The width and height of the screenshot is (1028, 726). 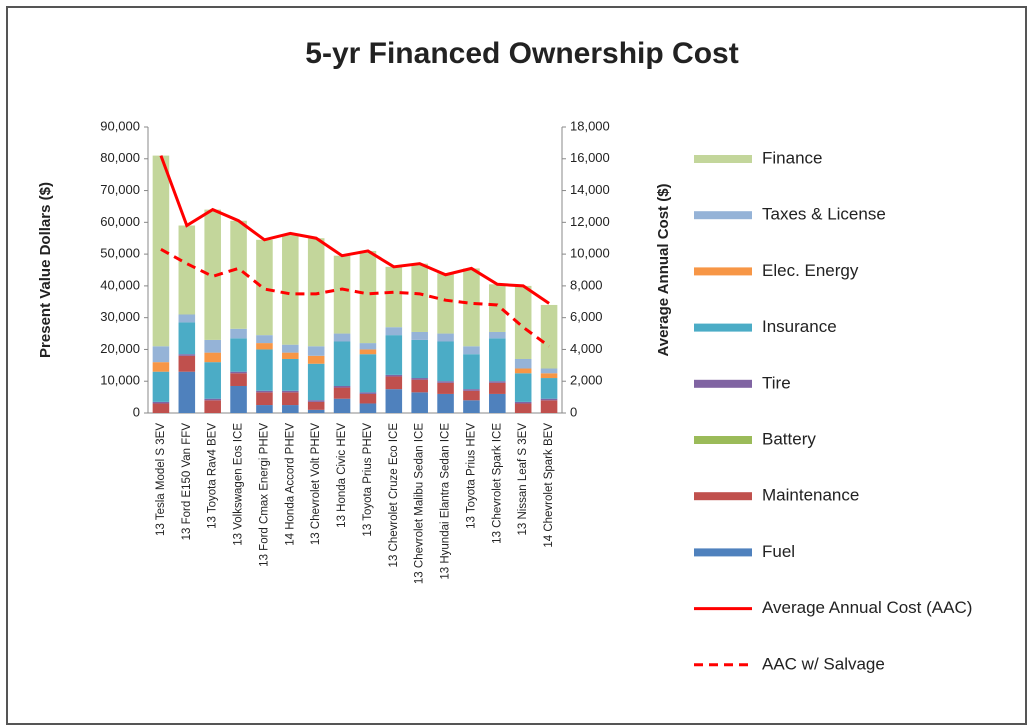 I want to click on legend-label: Tire, so click(x=776, y=382).